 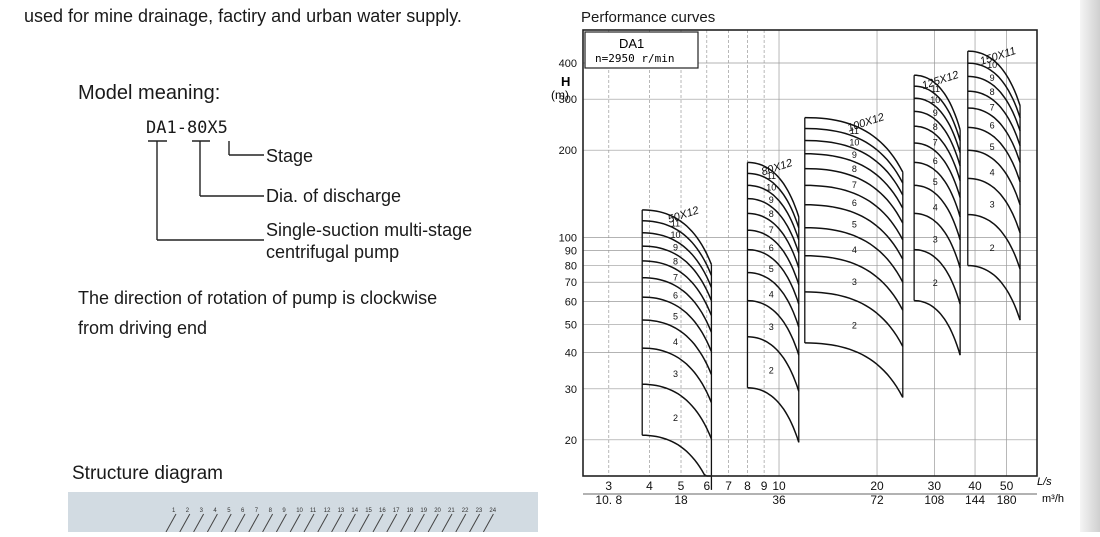 What do you see at coordinates (1007, 500) in the screenshot?
I see `x-tick-label-m3h: 180` at bounding box center [1007, 500].